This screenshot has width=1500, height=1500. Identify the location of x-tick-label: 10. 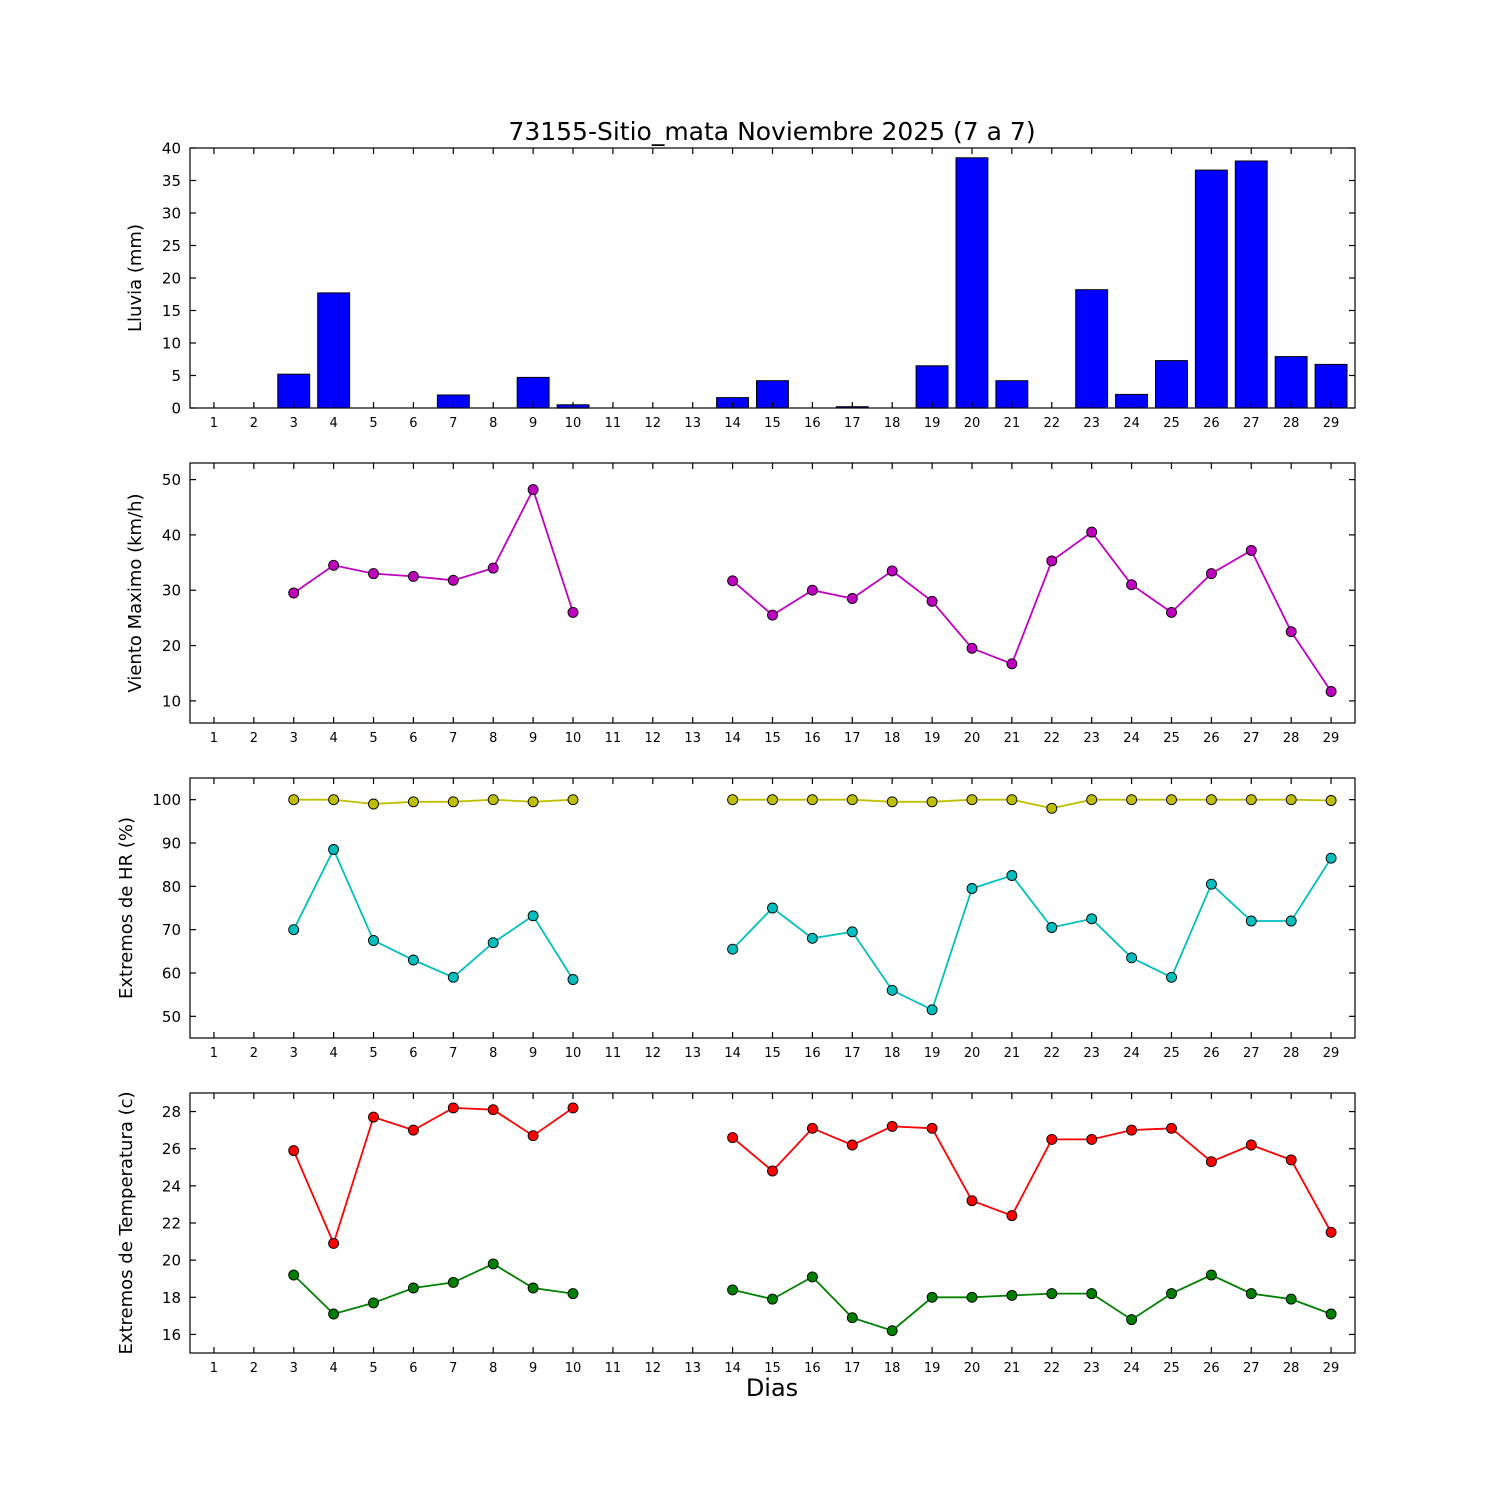
(573, 1368).